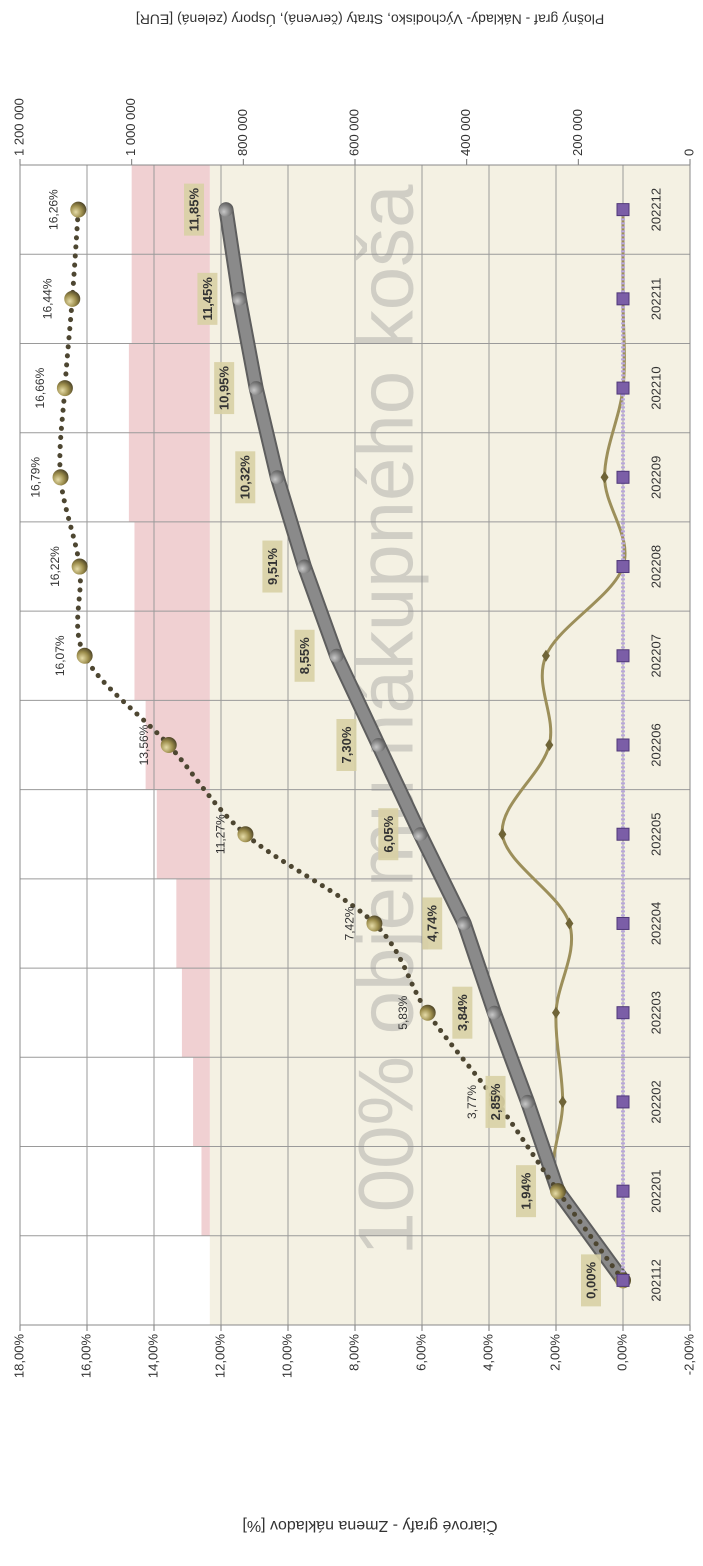  Describe the element at coordinates (688, 1355) in the screenshot. I see `y-tick-label: -2,00%` at that location.